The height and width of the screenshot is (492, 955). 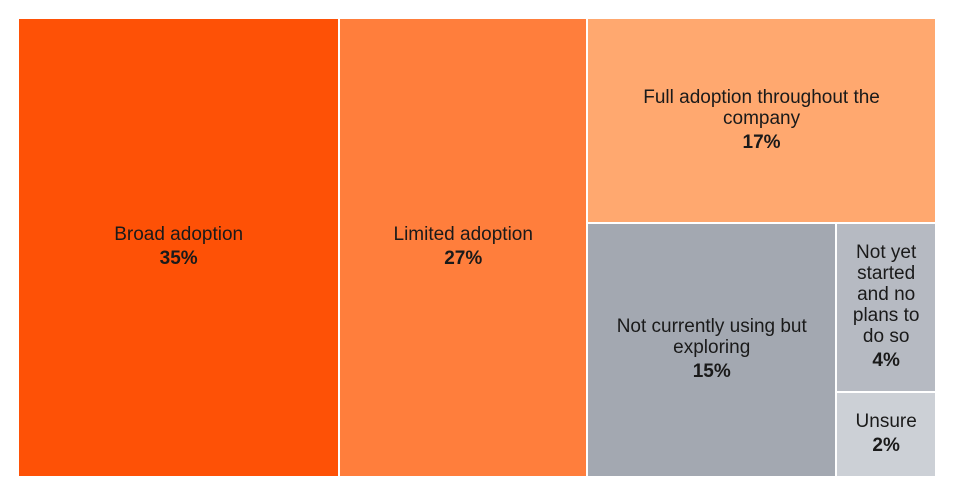 I want to click on tile-unsure: Unsure 2%, so click(x=886, y=434).